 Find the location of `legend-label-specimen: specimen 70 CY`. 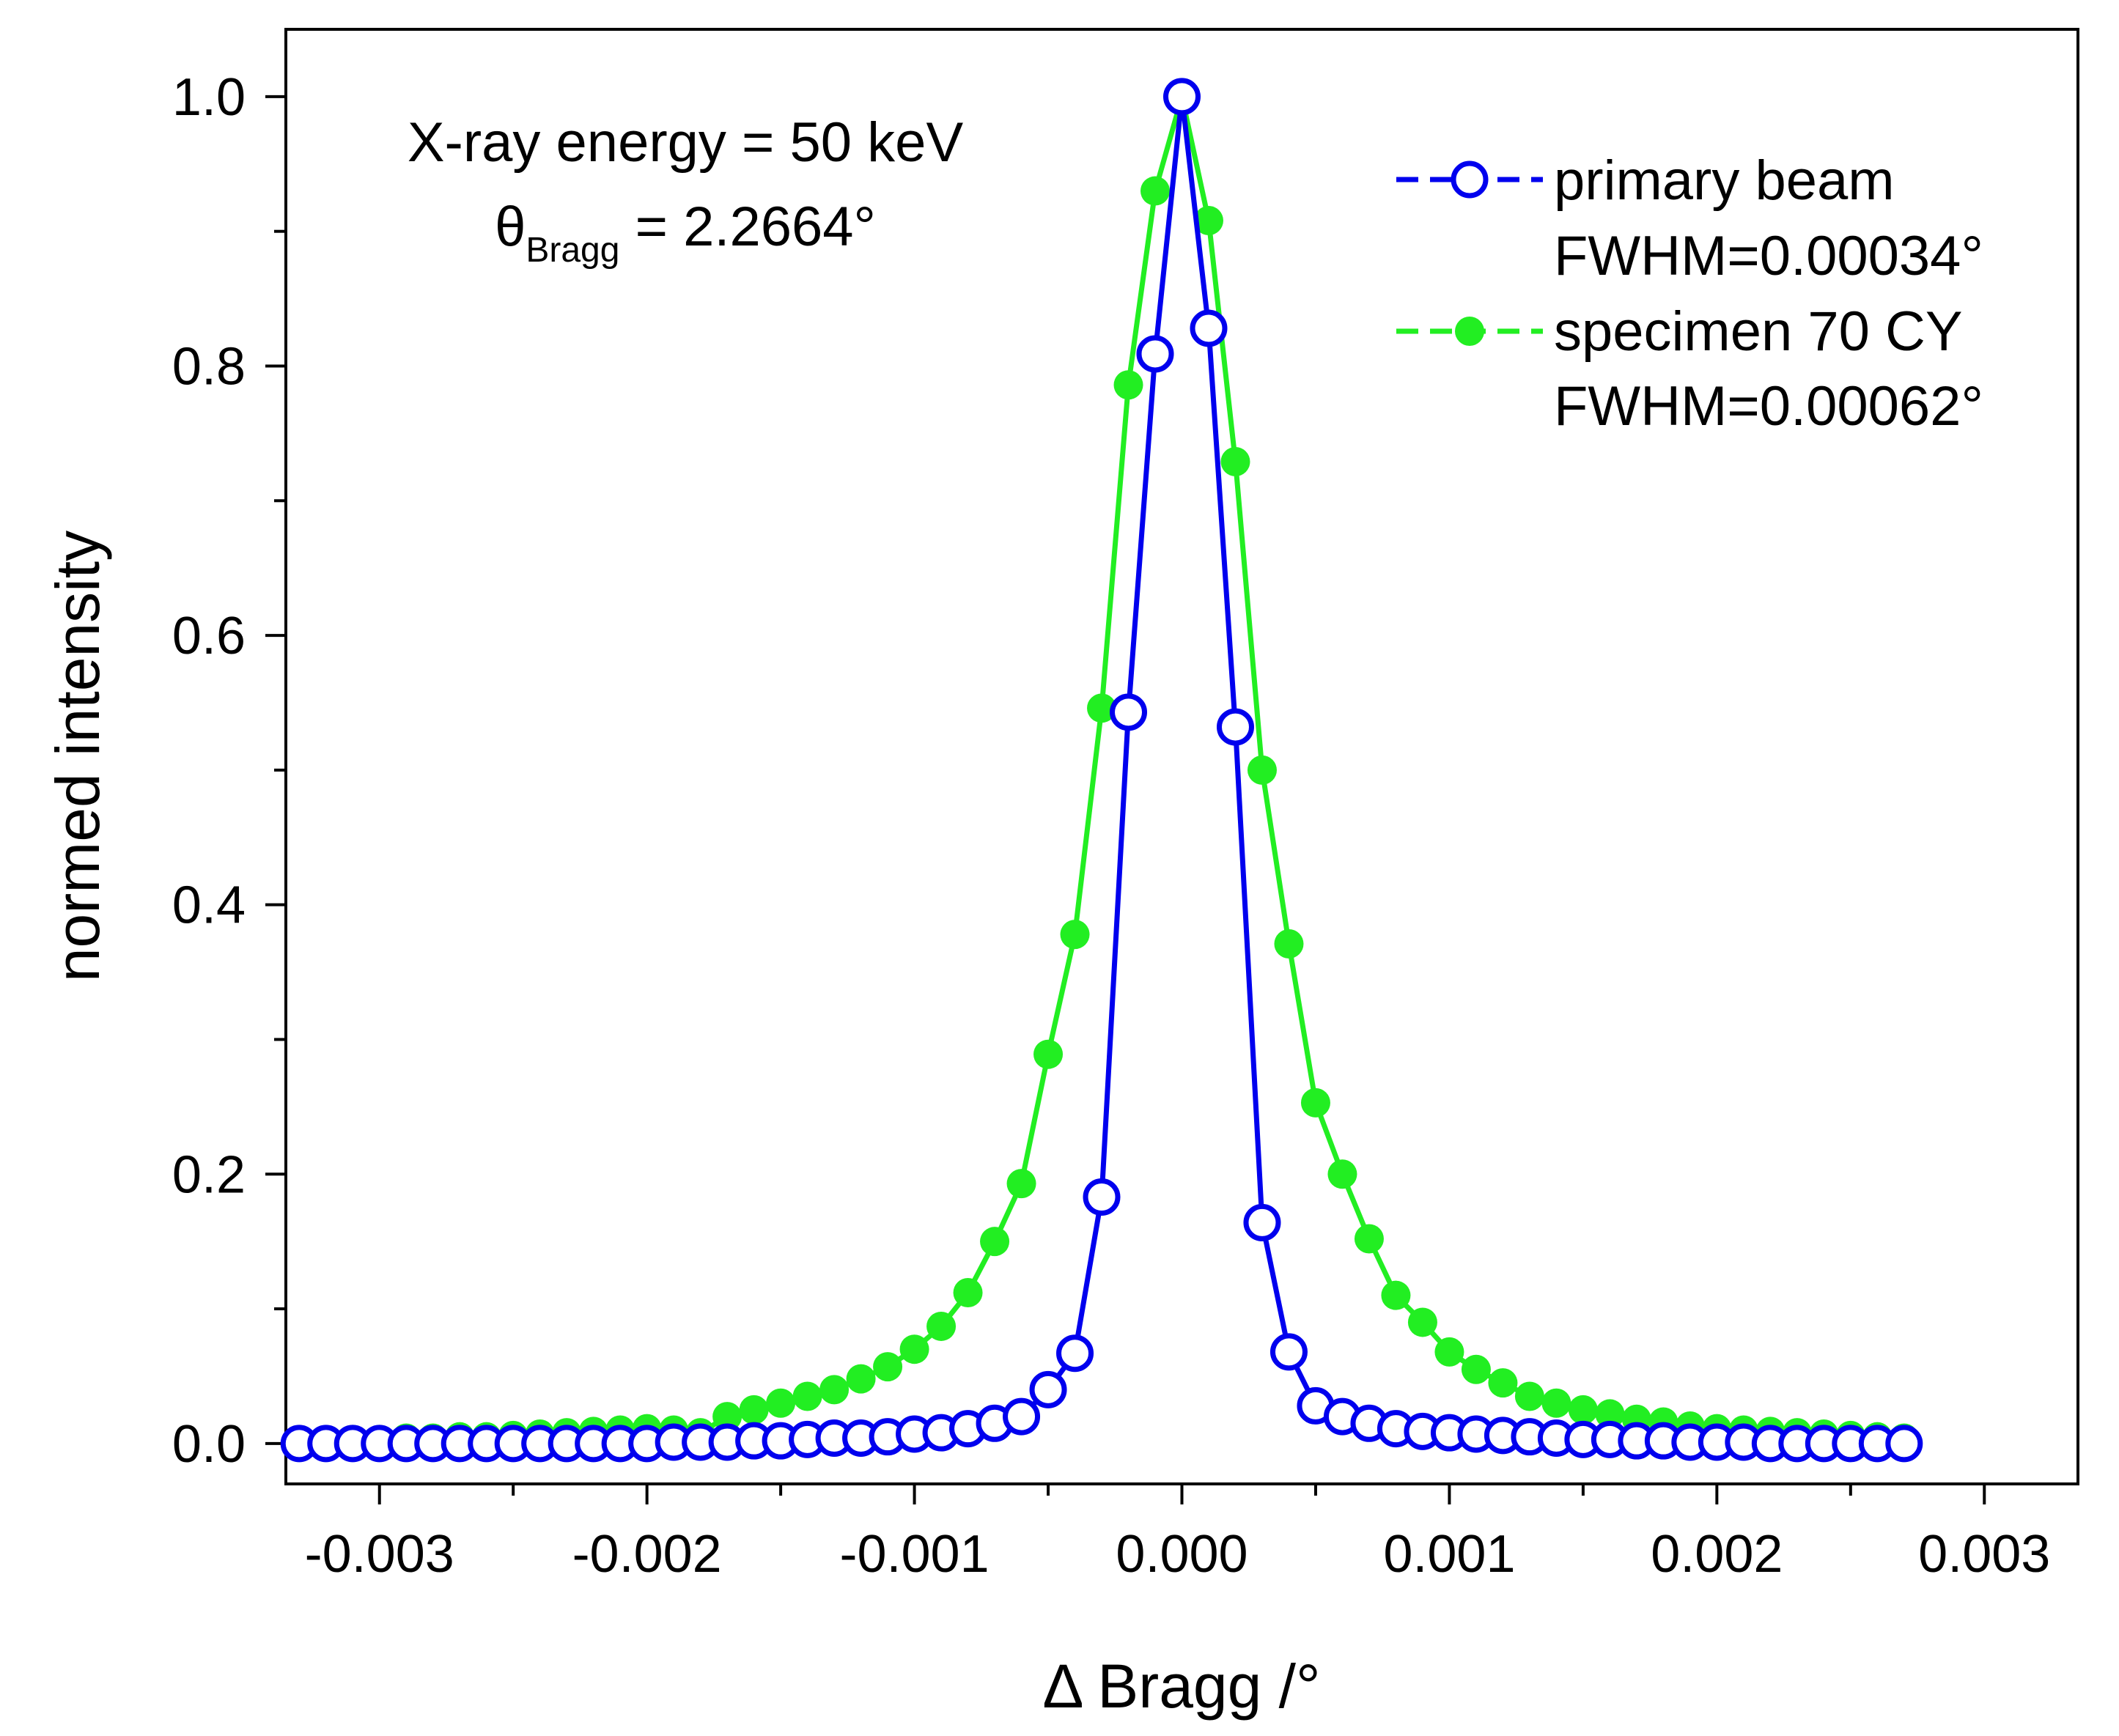

legend-label-specimen: specimen 70 CY is located at coordinates (1759, 331).